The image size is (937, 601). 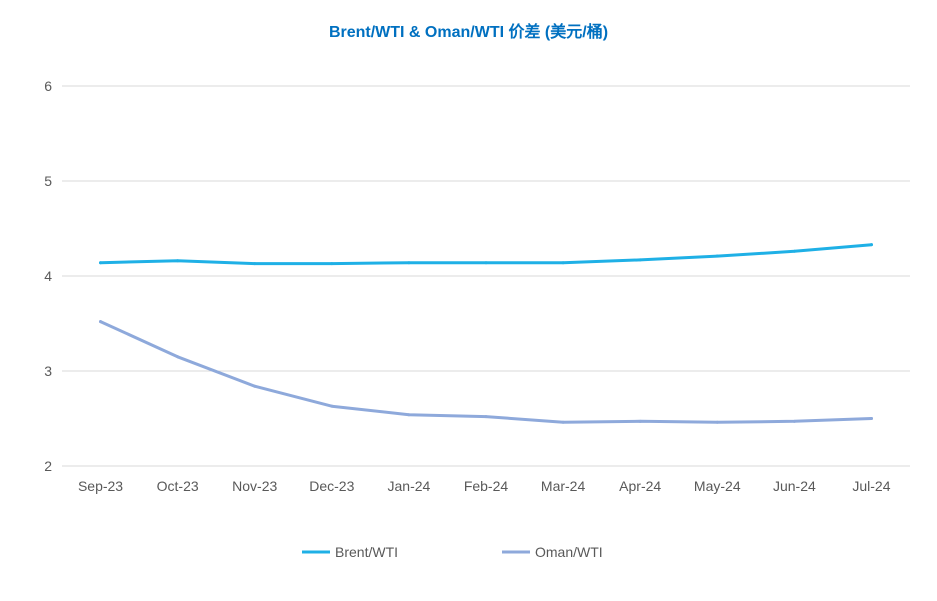 What do you see at coordinates (452, 552) in the screenshot?
I see `legend: Brent/WTI Oman/WTI` at bounding box center [452, 552].